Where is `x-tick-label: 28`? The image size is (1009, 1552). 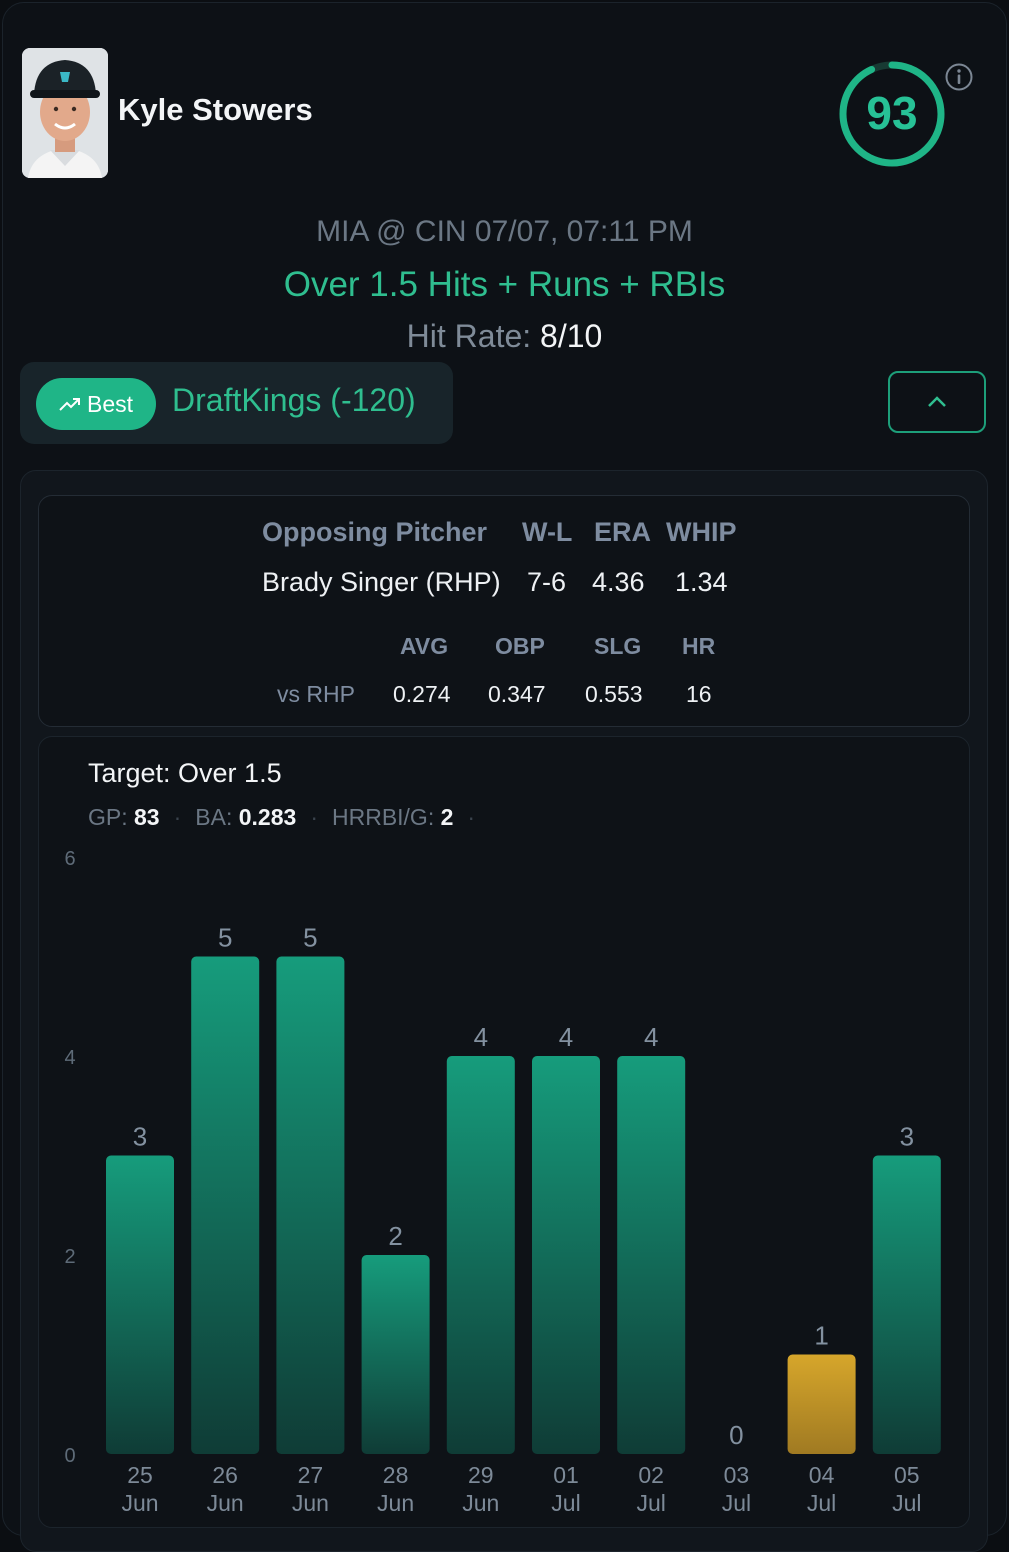 x-tick-label: 28 is located at coordinates (396, 1475).